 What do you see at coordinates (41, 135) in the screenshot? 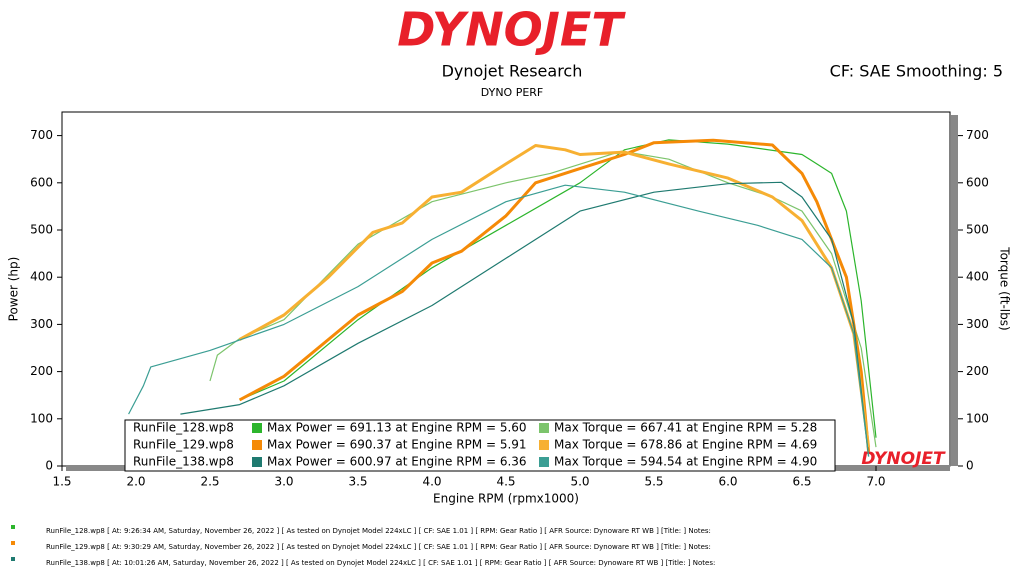
I see `y-tick-label: 700` at bounding box center [41, 135].